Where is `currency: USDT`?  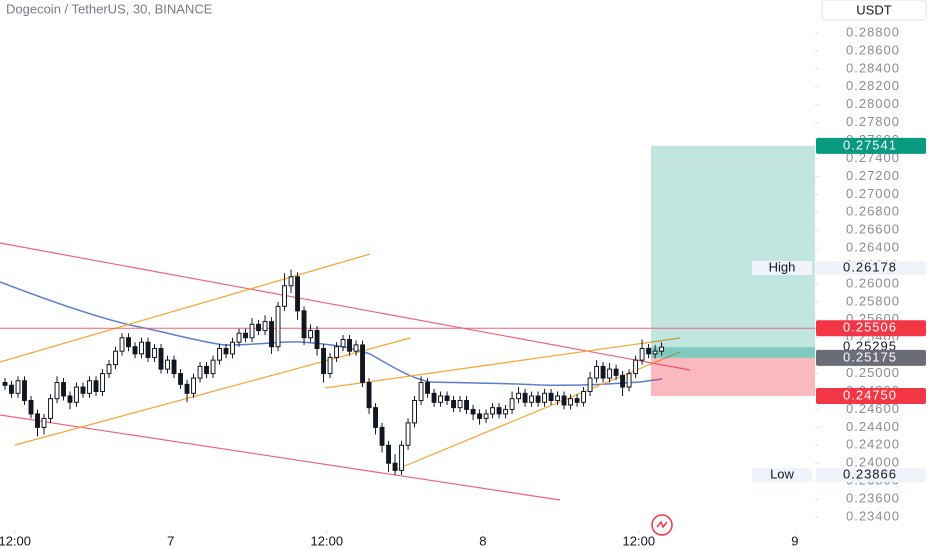 currency: USDT is located at coordinates (873, 9).